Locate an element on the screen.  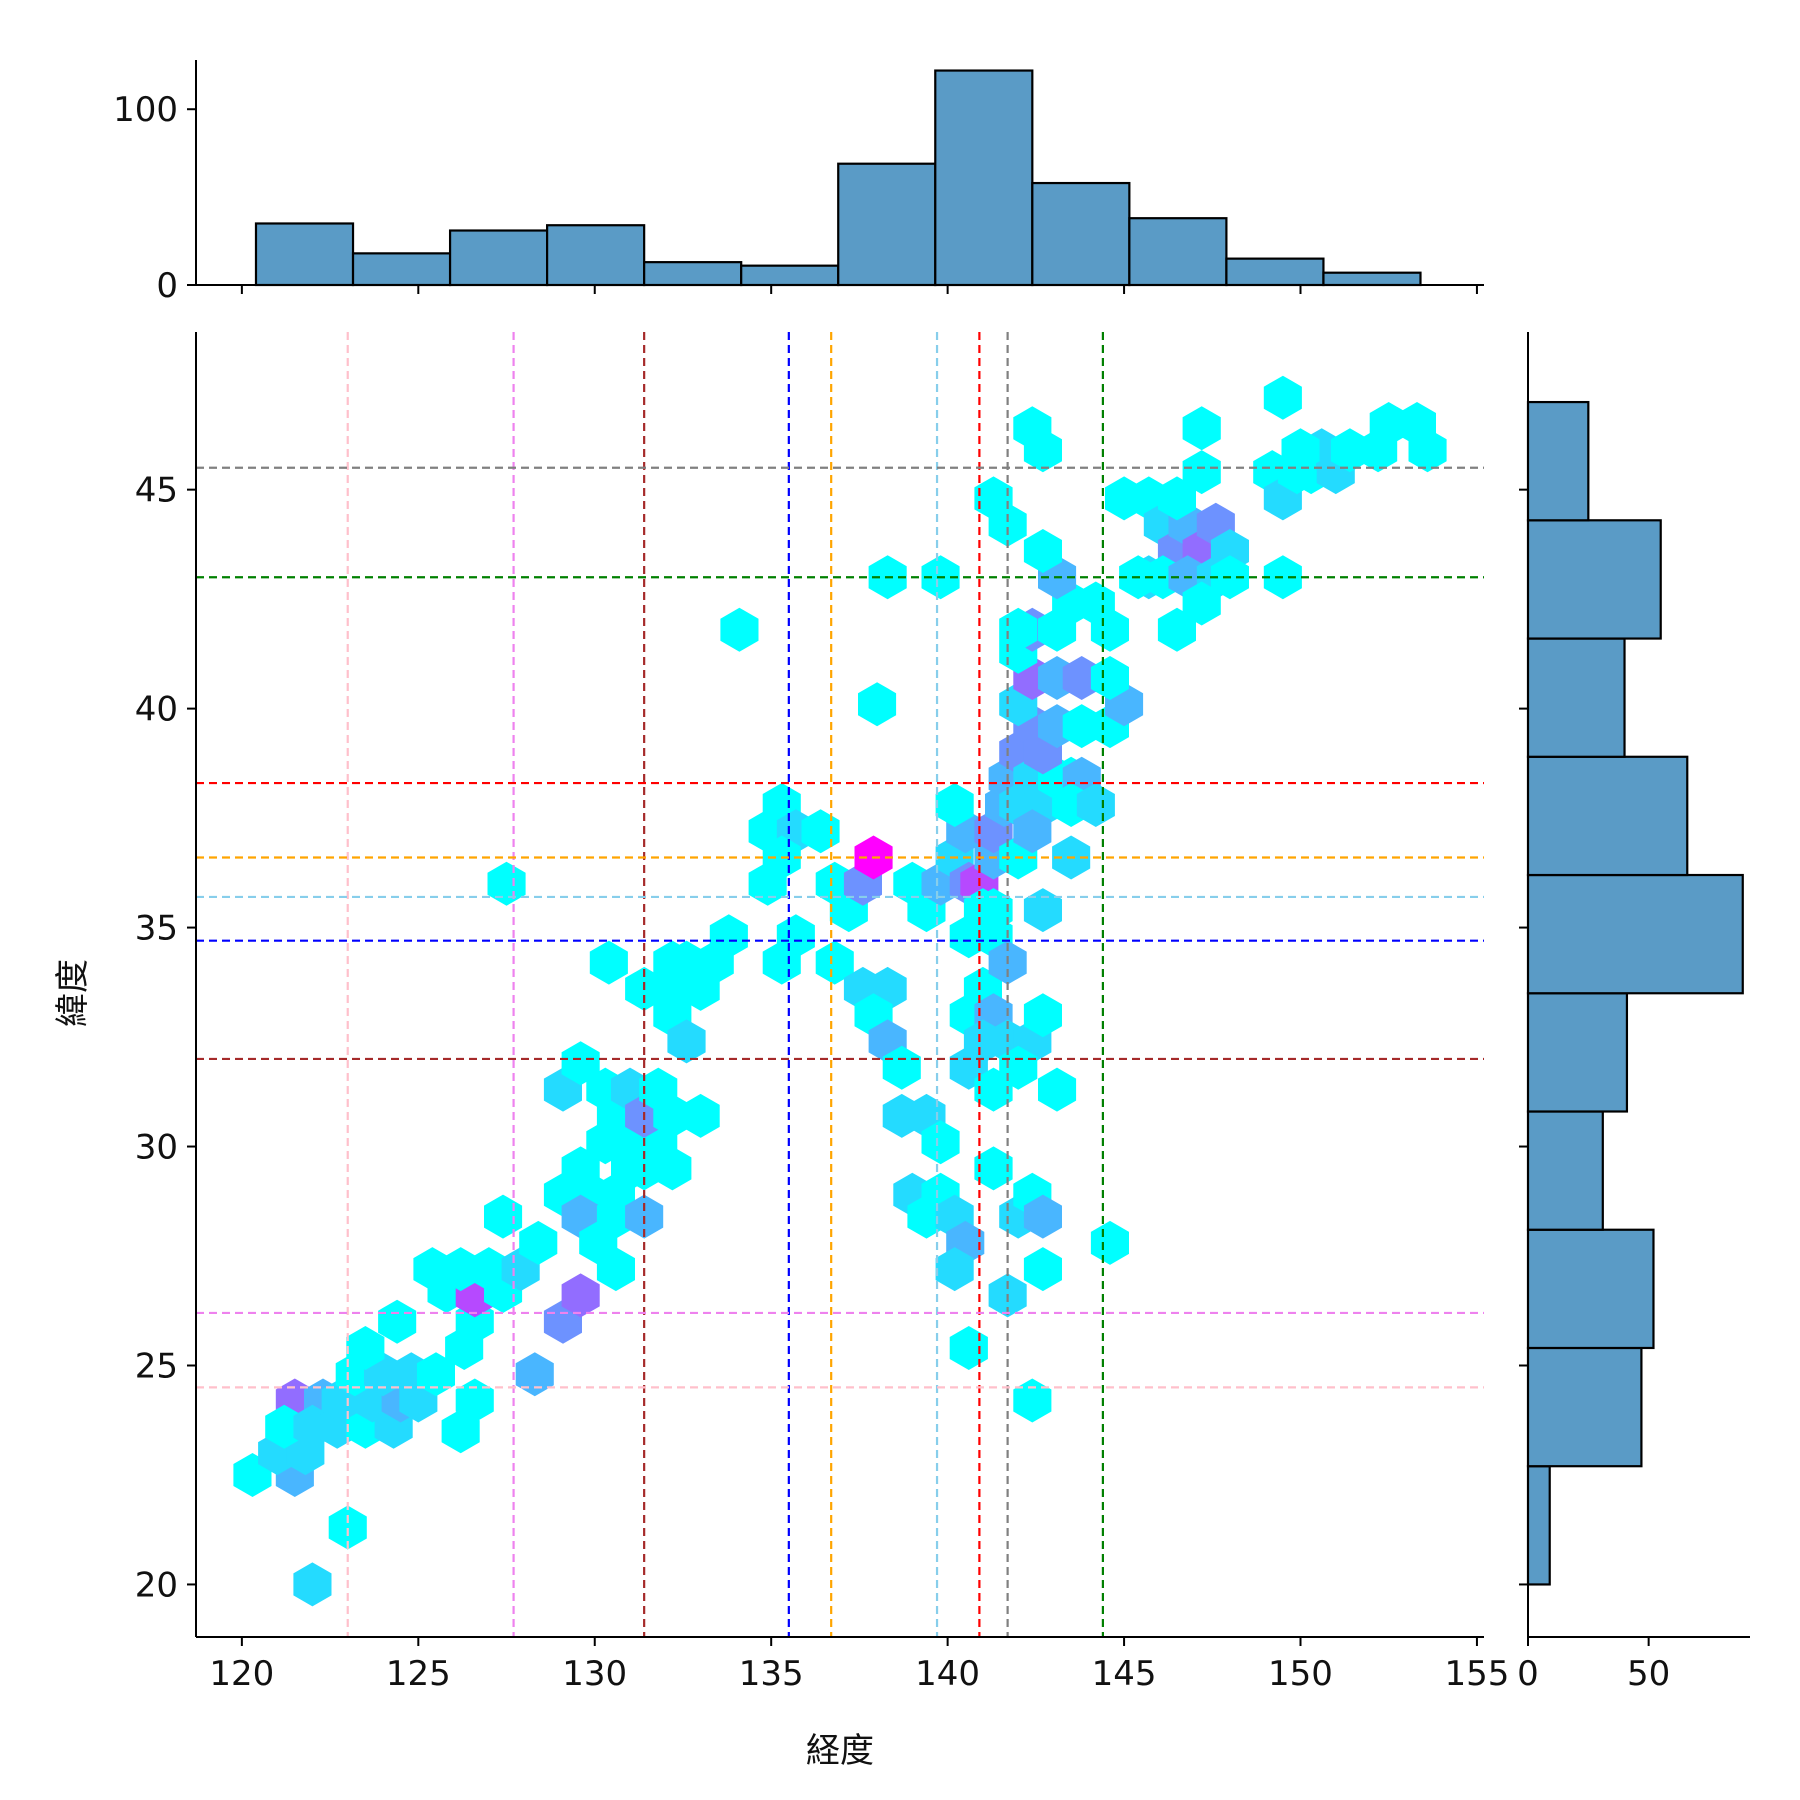
x-tick-label: 150 is located at coordinates (1300, 1674).